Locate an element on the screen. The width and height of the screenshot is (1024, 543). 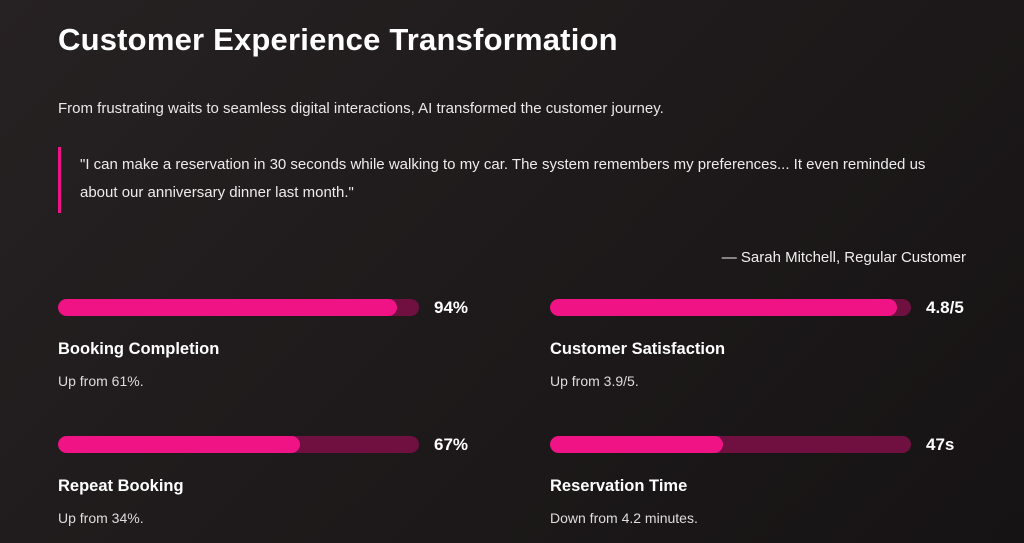
metric-label: Reservation Time is located at coordinates (619, 485).